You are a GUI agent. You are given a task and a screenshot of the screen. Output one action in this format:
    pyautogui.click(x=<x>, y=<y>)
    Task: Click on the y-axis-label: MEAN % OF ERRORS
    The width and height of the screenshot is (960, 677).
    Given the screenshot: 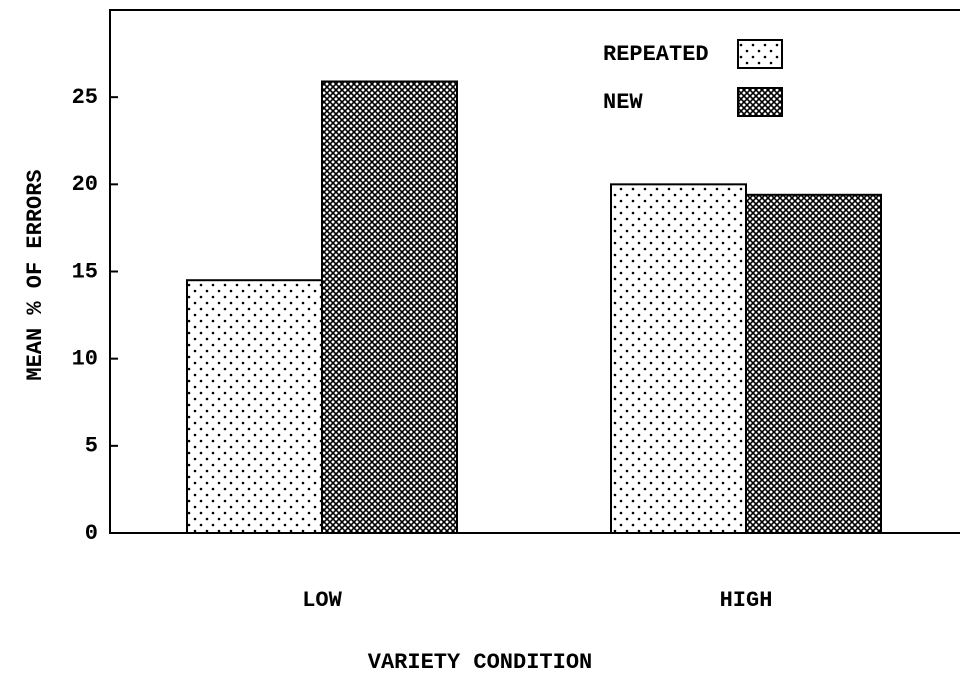 What is the action you would take?
    pyautogui.click(x=35, y=274)
    